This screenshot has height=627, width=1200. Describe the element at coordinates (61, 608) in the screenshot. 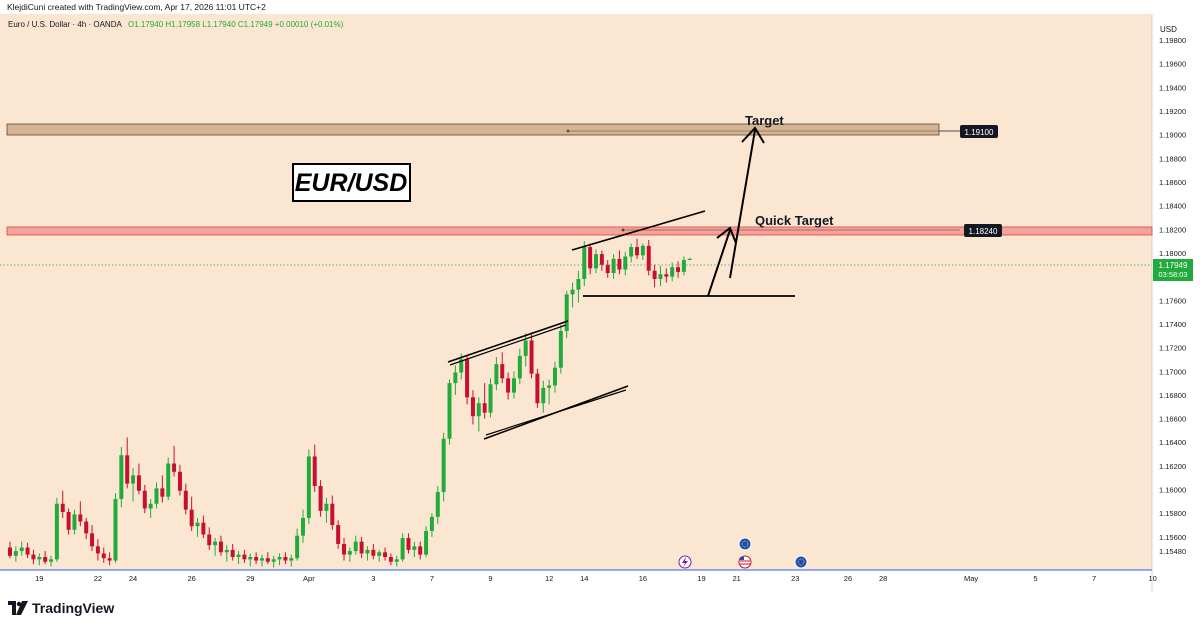

I see `tradingview-logo: TradingView` at that location.